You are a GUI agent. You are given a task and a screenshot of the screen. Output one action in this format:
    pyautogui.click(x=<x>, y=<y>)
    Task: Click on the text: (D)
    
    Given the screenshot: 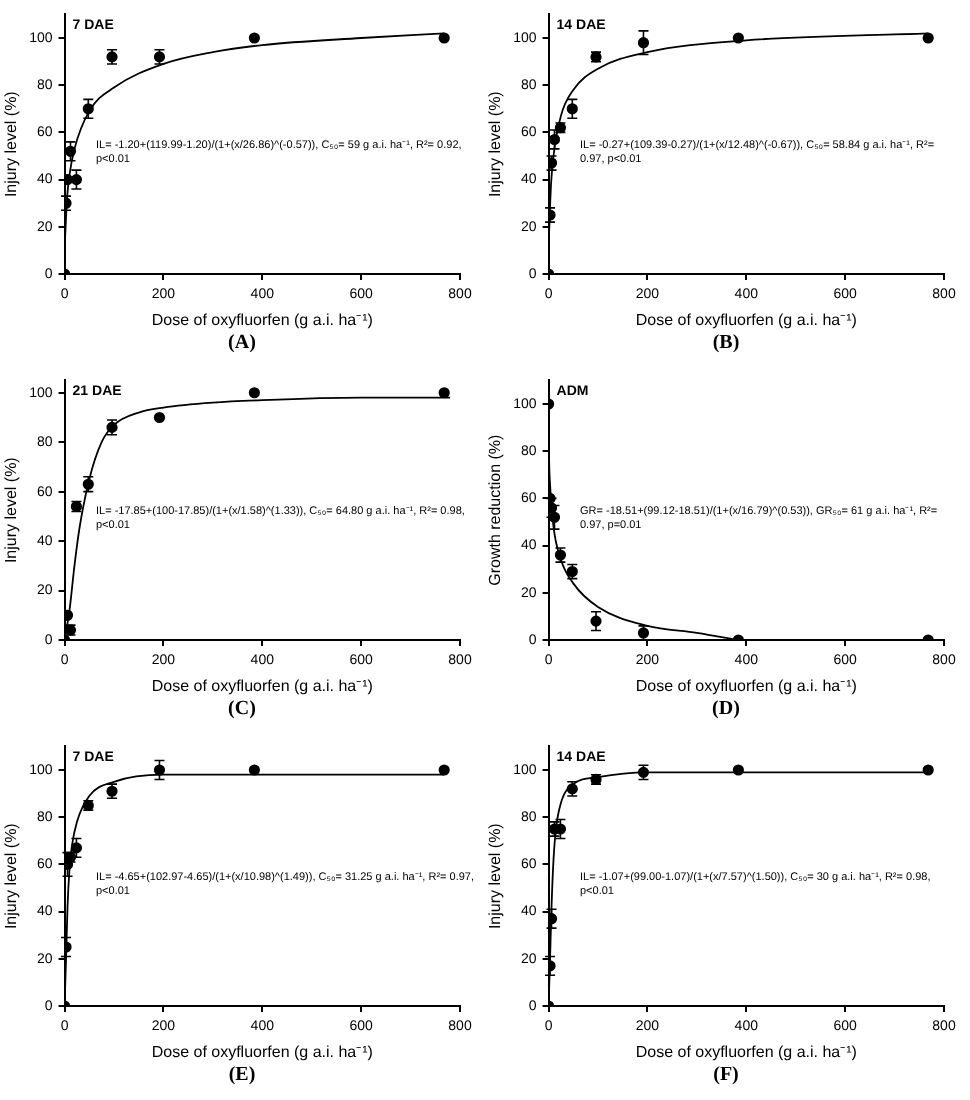 What is the action you would take?
    pyautogui.click(x=726, y=709)
    